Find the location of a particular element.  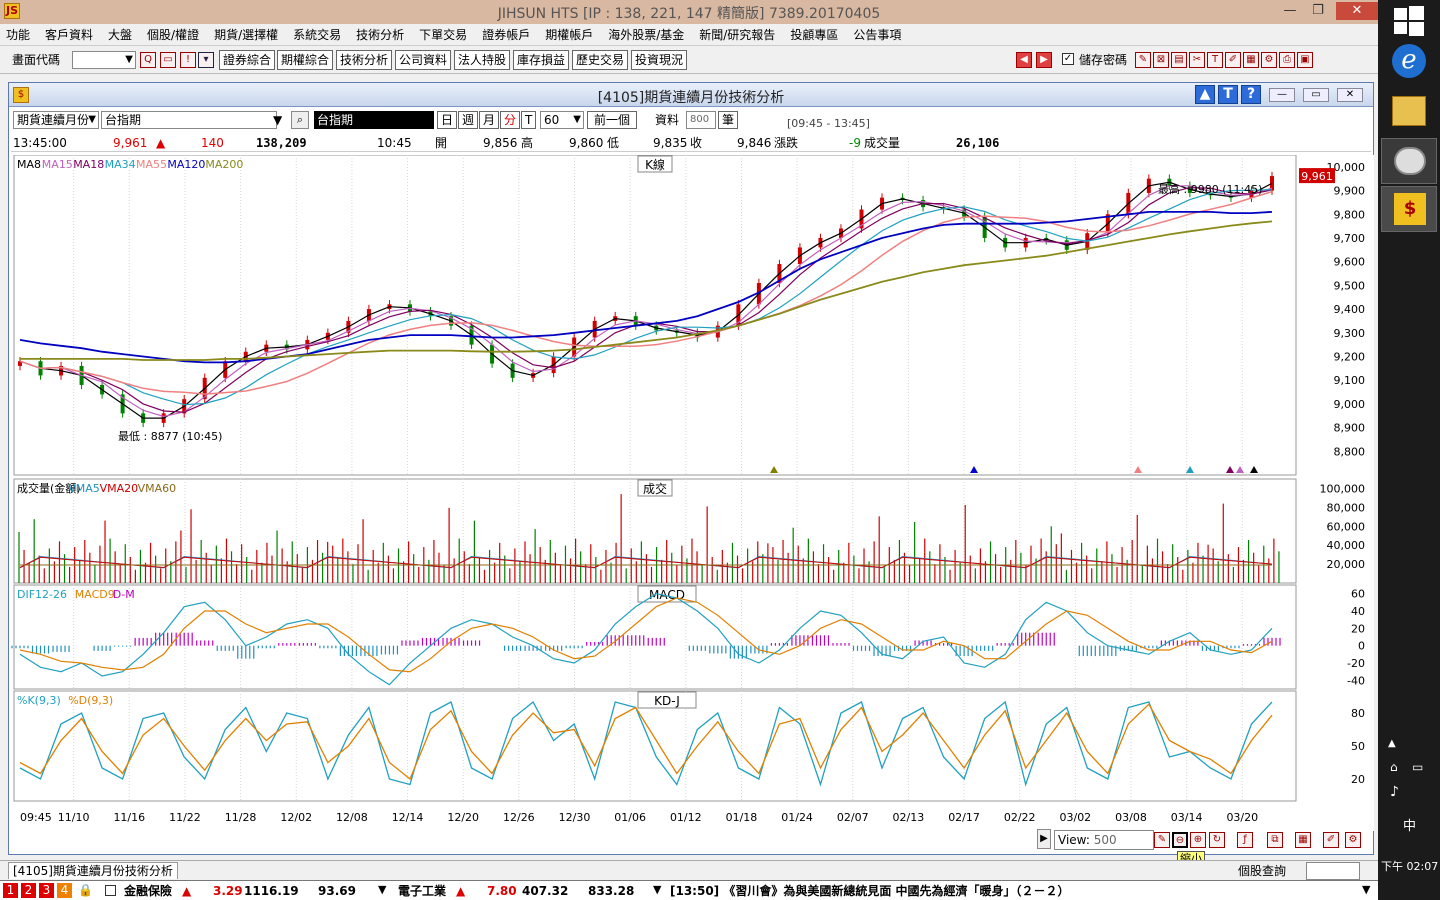

period-day-button: 日 is located at coordinates (447, 120).